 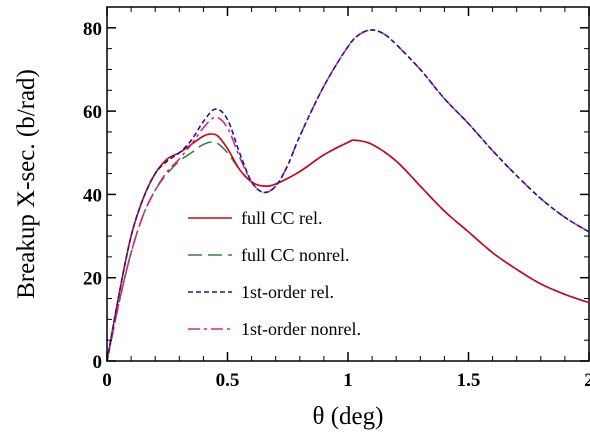 I want to click on legend-label-0: full CC rel., so click(x=282, y=218).